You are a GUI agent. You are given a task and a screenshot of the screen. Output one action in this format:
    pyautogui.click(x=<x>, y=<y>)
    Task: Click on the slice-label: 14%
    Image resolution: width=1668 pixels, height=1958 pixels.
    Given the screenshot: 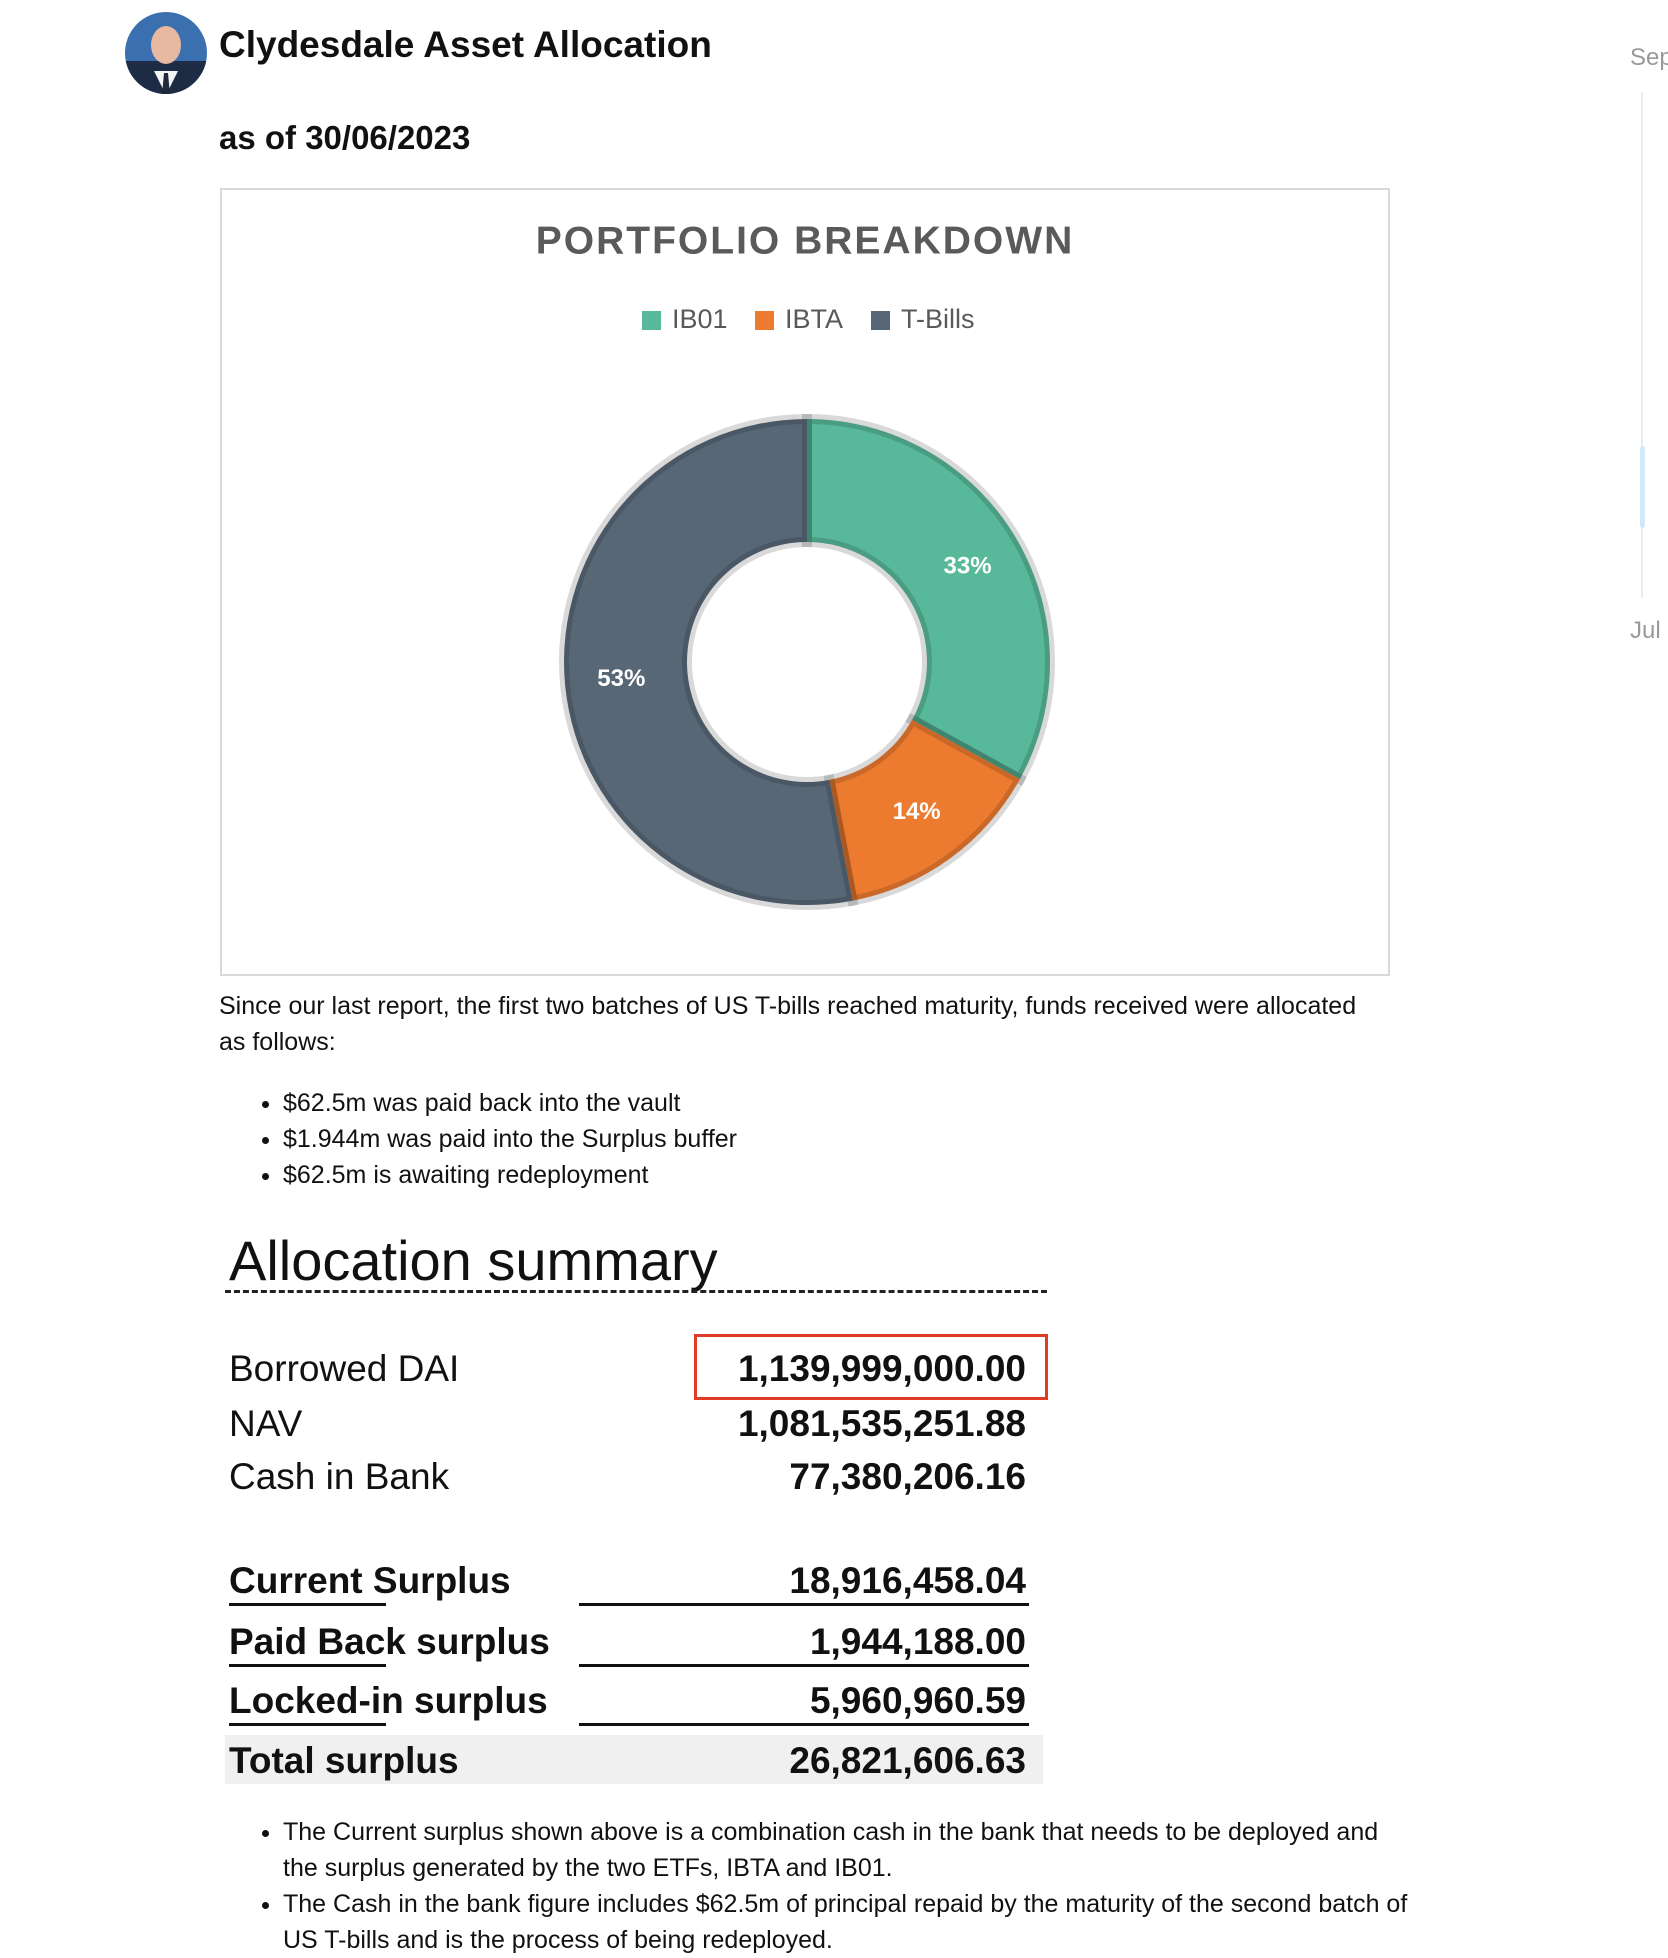 What is the action you would take?
    pyautogui.click(x=917, y=811)
    